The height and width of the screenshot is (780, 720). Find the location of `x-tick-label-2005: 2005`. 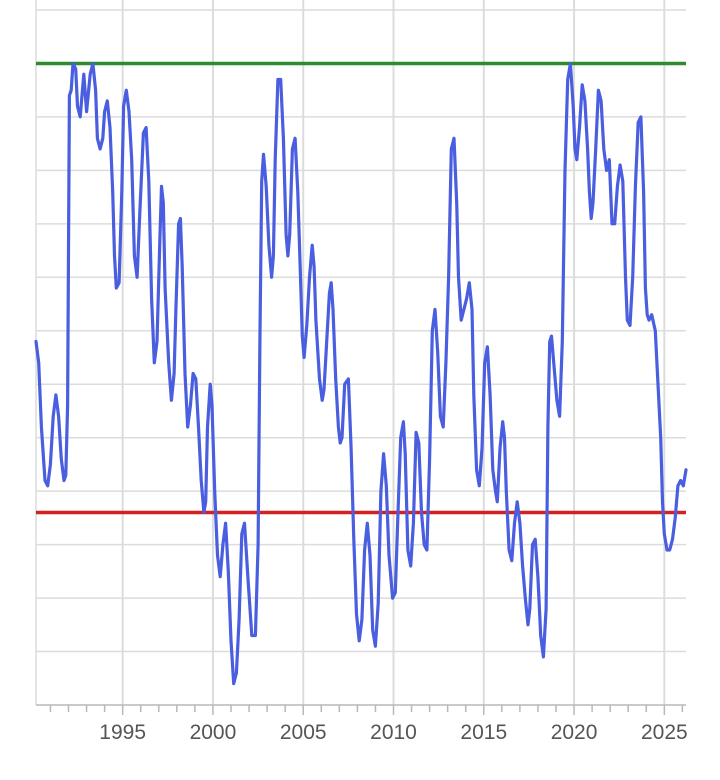

x-tick-label-2005: 2005 is located at coordinates (303, 732).